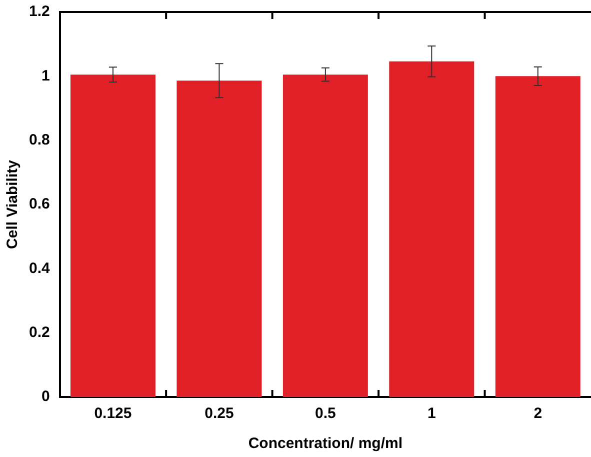  I want to click on y-axis-title: Cell Viability, so click(13, 204).